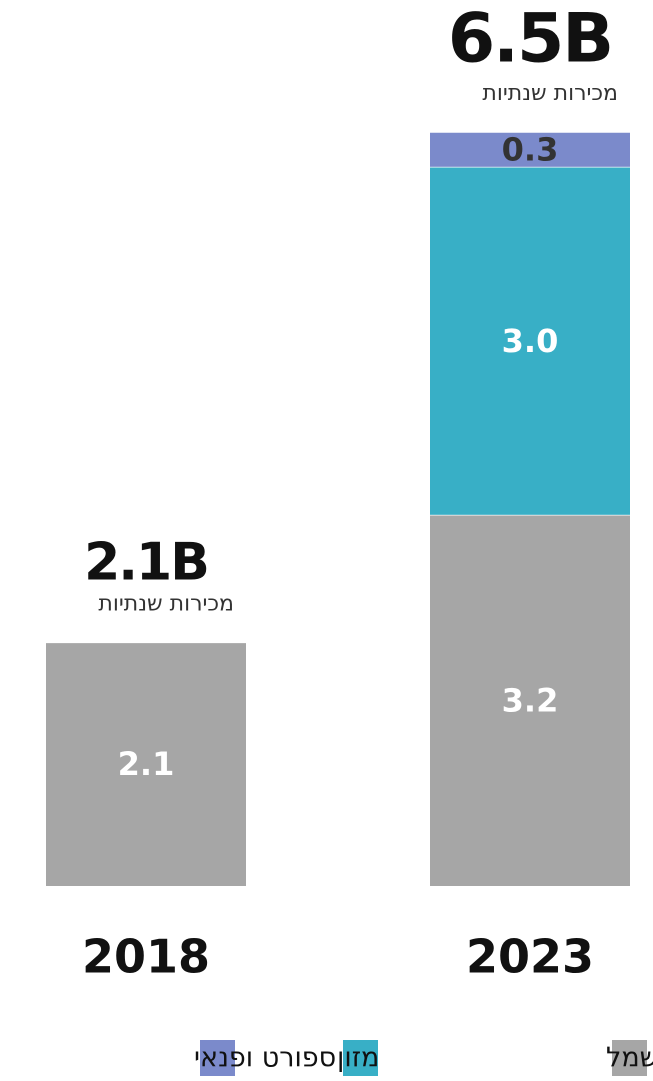  Describe the element at coordinates (146, 957) in the screenshot. I see `x-tick-label: 2018` at that location.